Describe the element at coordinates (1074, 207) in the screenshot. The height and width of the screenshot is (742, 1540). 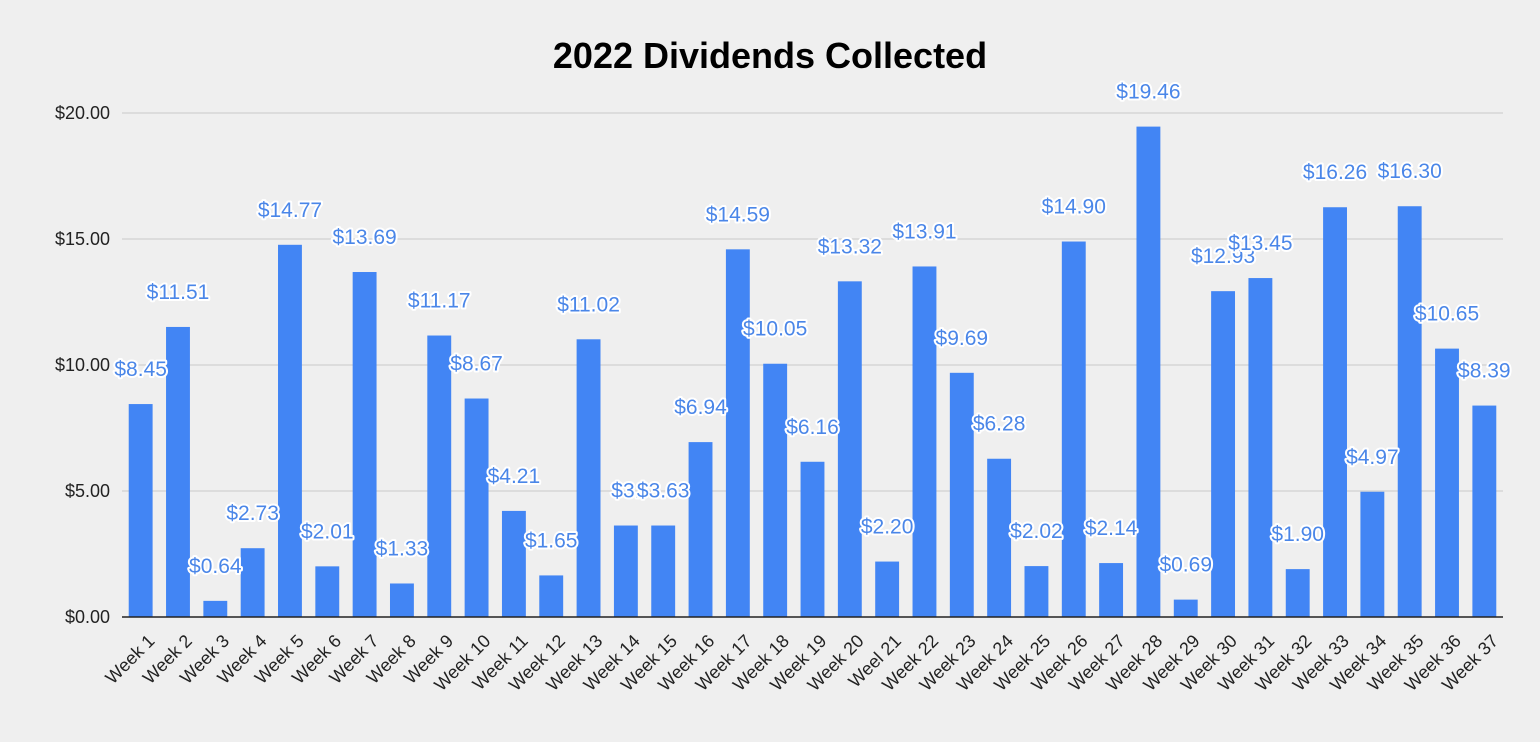
I see `data-label: $14.90` at that location.